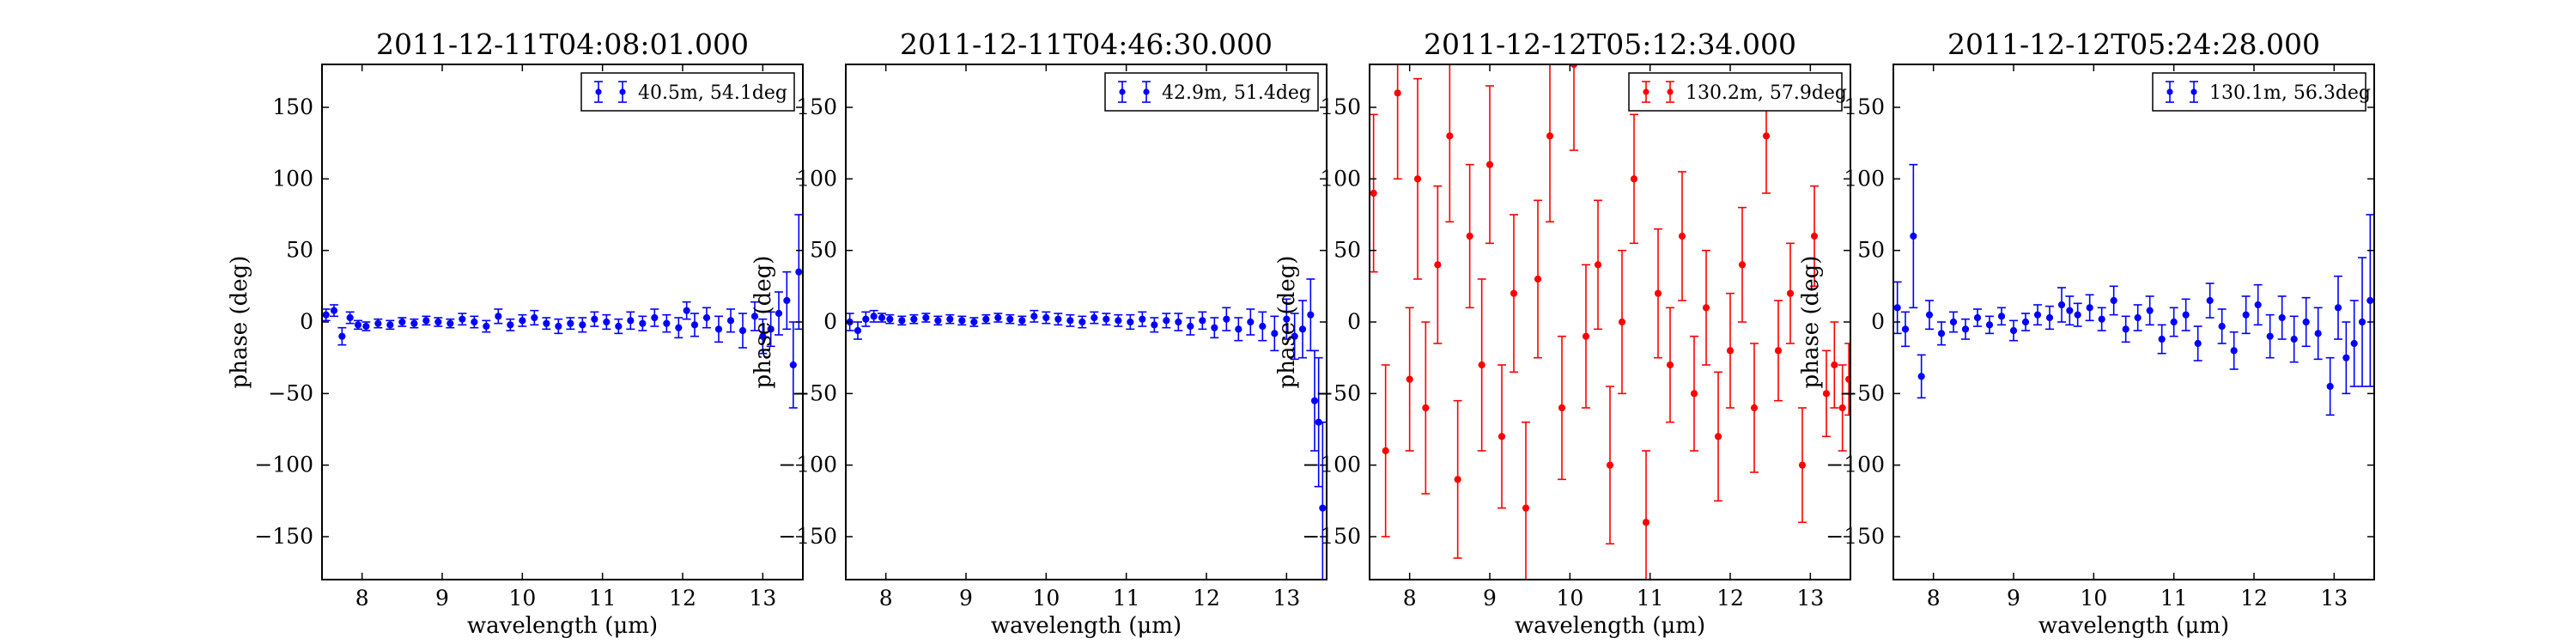  I want to click on x-axis-label: wavelength (μm), so click(1610, 626).